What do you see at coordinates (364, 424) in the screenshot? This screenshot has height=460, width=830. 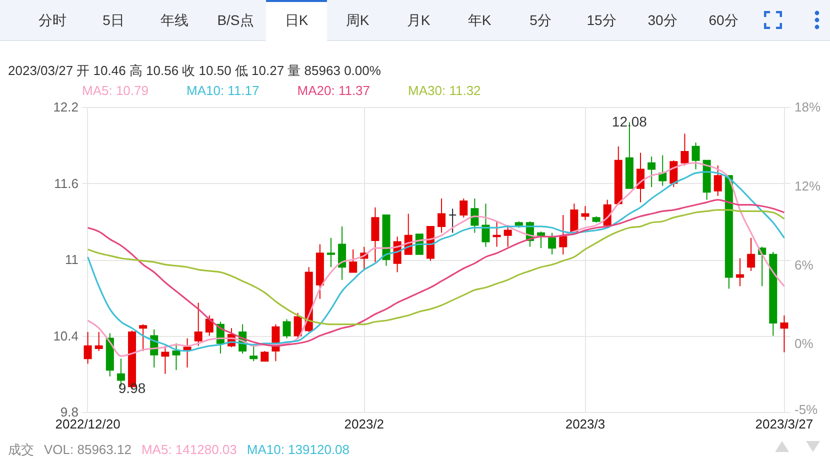 I see `x-tick-label: 2023/2` at bounding box center [364, 424].